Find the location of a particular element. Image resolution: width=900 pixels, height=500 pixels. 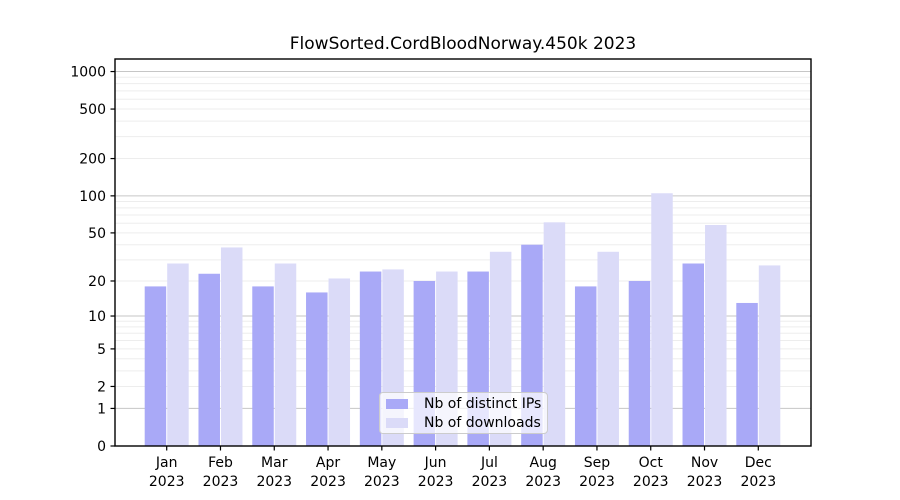

bar-downloads-oct is located at coordinates (662, 319).